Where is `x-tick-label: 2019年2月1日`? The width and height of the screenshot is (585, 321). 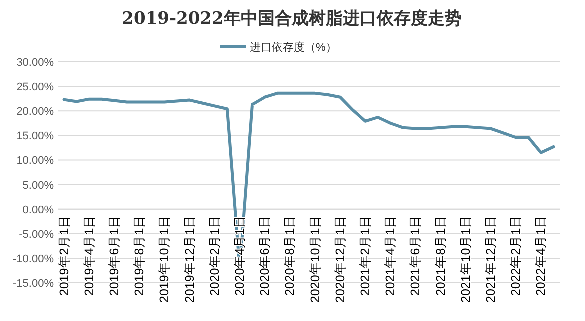
x-tick-label: 2019年2月1日 is located at coordinates (64, 255).